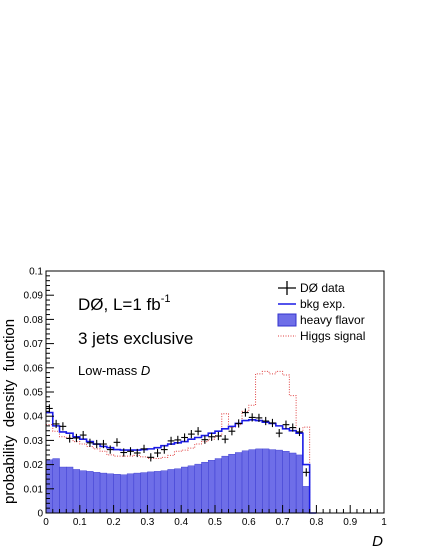  Describe the element at coordinates (34, 465) in the screenshot. I see `y-tick-label: 0.02` at that location.